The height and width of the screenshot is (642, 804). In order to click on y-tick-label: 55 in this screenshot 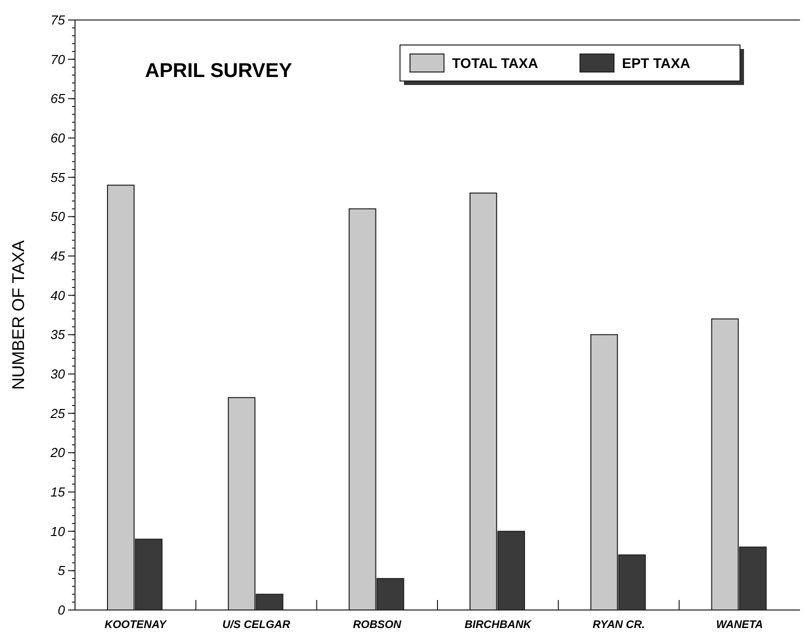, I will do `click(58, 177)`.